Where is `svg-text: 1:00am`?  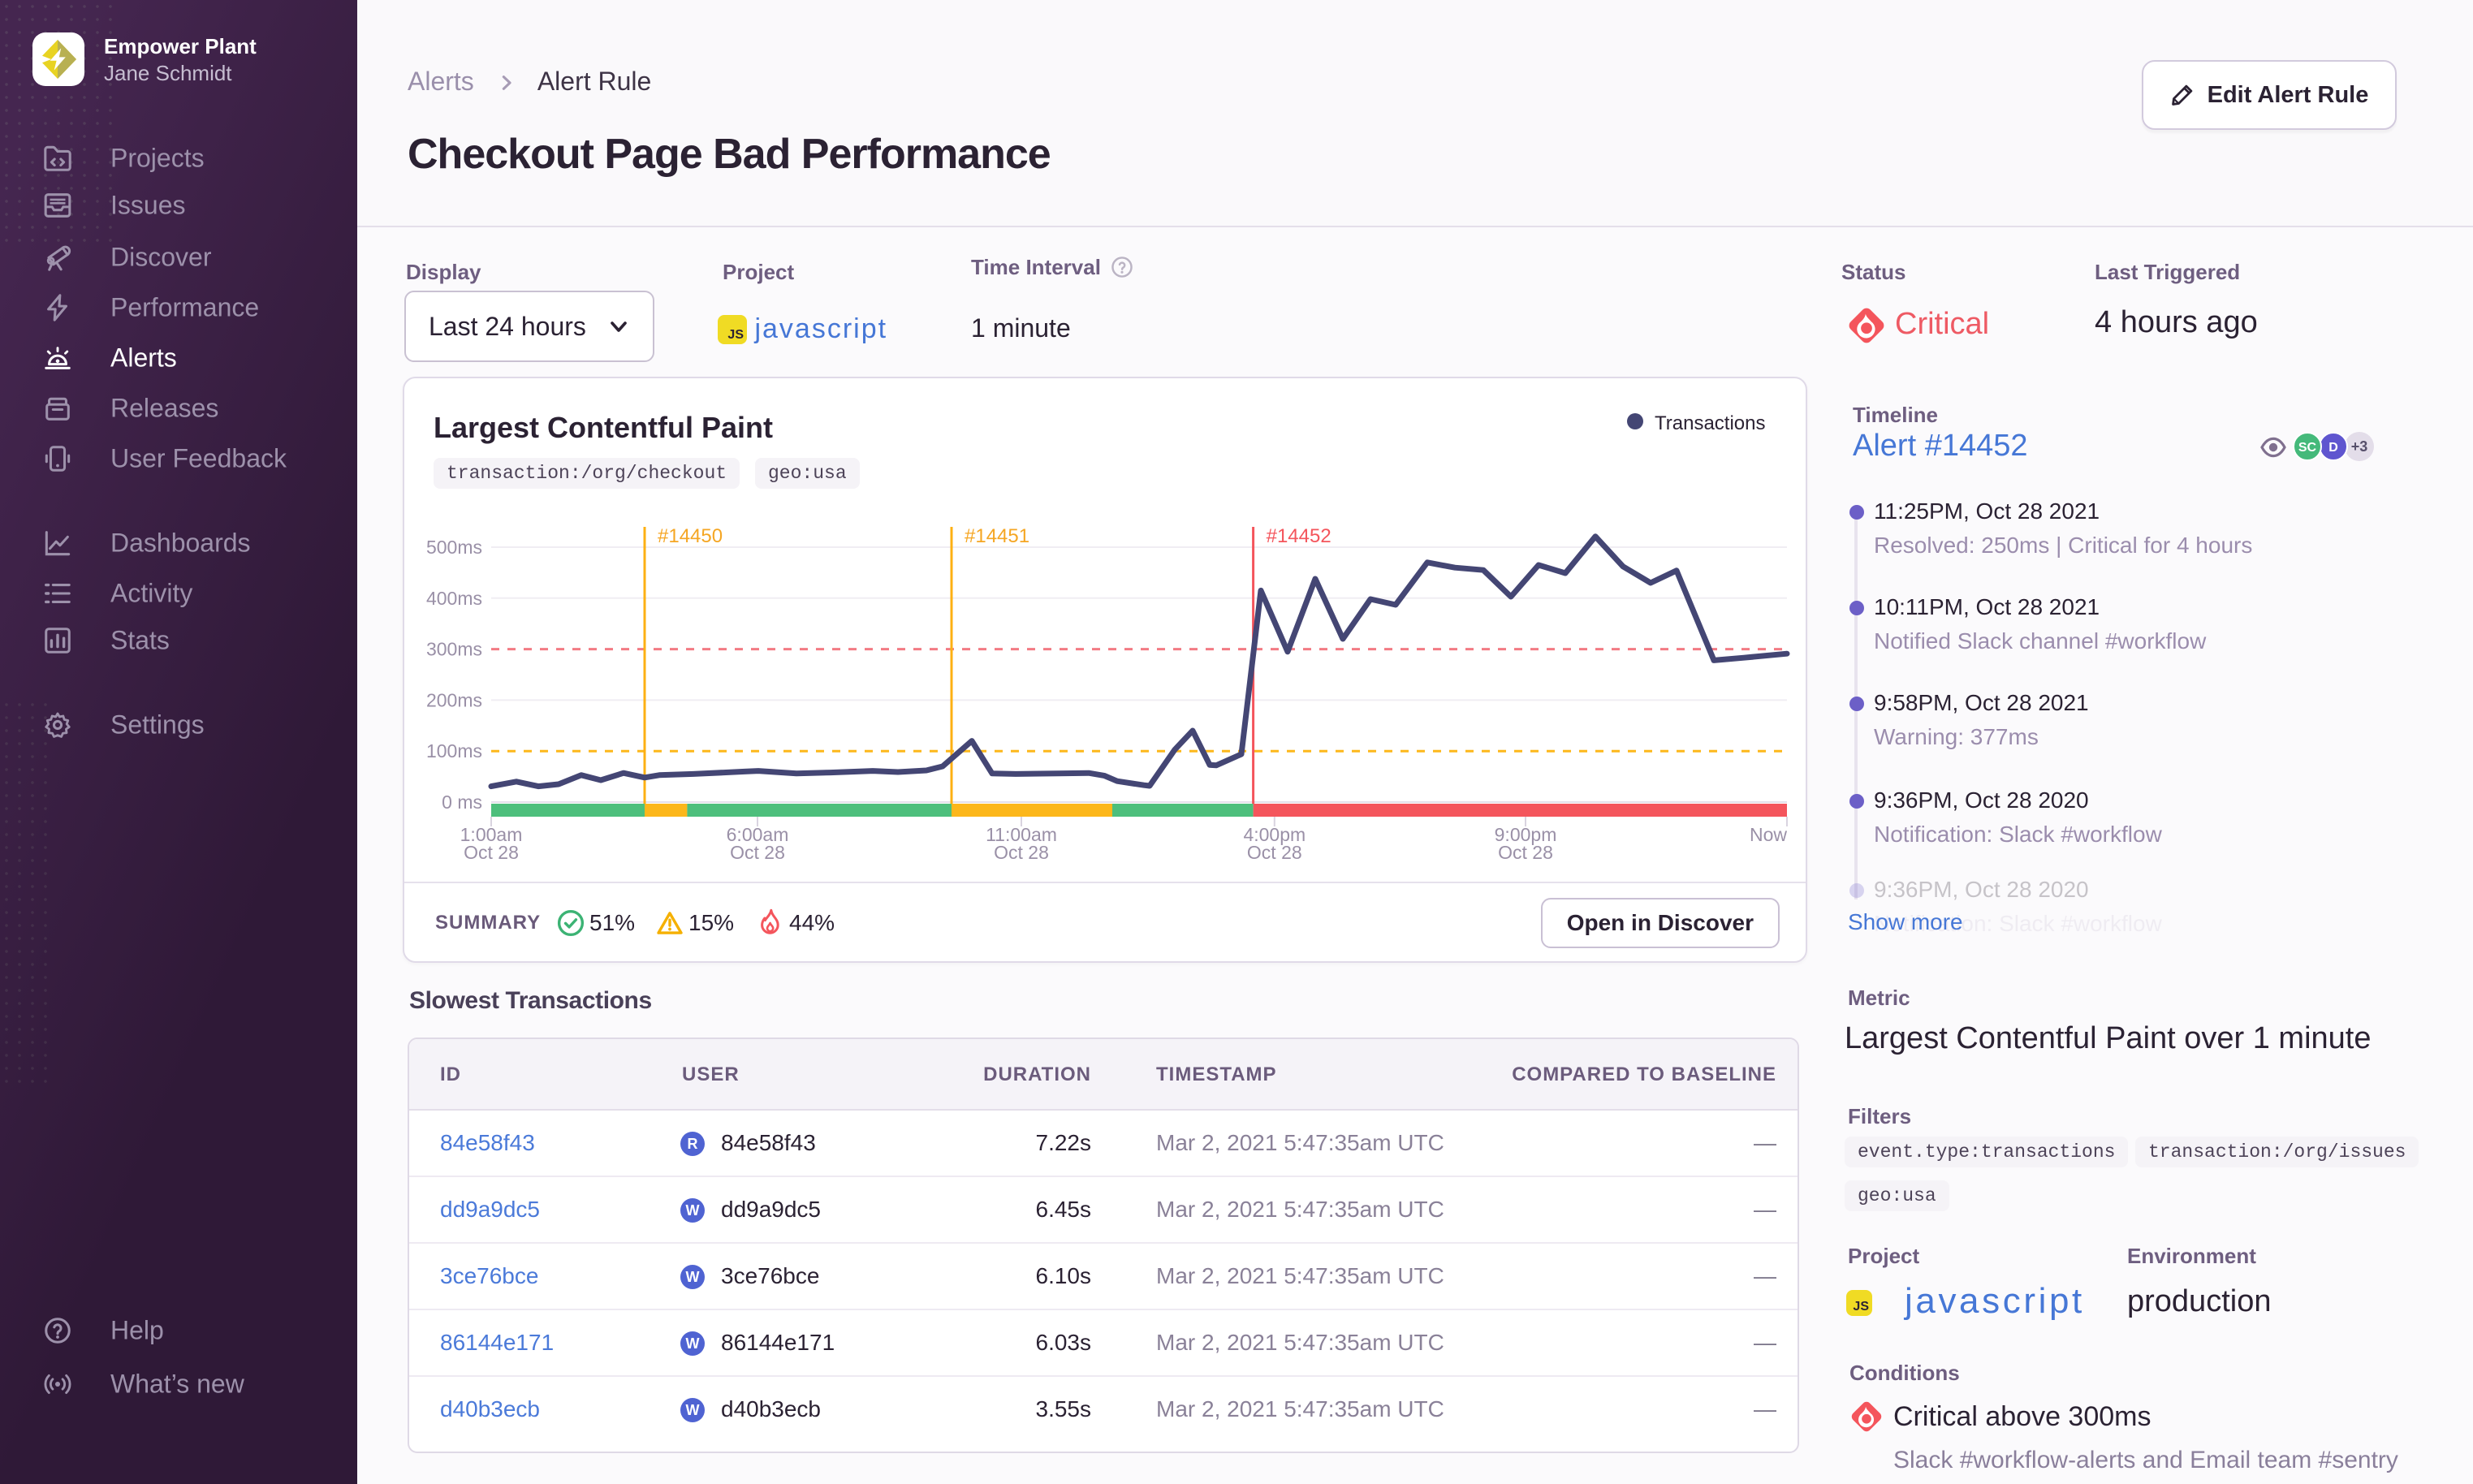
svg-text: 1:00am is located at coordinates (491, 834).